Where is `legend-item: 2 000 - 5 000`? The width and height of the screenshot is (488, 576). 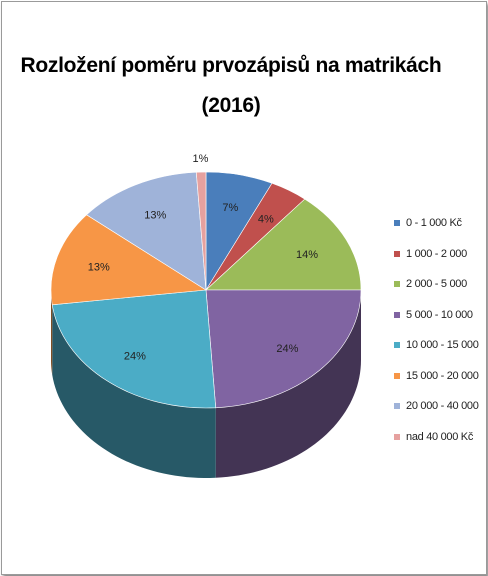
legend-item: 2 000 - 5 000 is located at coordinates (436, 284).